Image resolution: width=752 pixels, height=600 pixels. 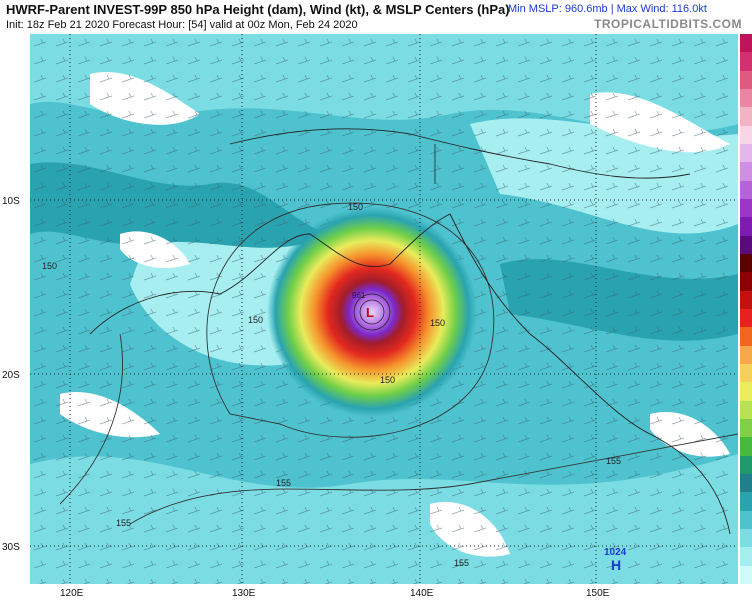 What do you see at coordinates (91, 419) in the screenshot?
I see `height-contour-150-west` at bounding box center [91, 419].